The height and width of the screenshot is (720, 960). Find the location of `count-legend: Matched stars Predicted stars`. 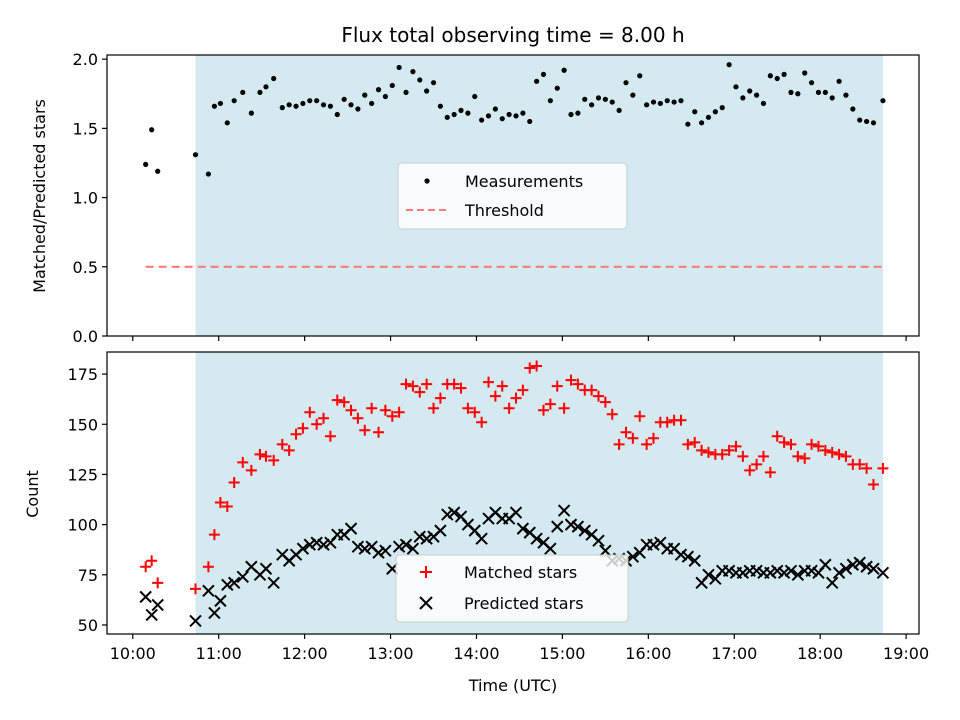

count-legend: Matched stars Predicted stars is located at coordinates (512, 588).